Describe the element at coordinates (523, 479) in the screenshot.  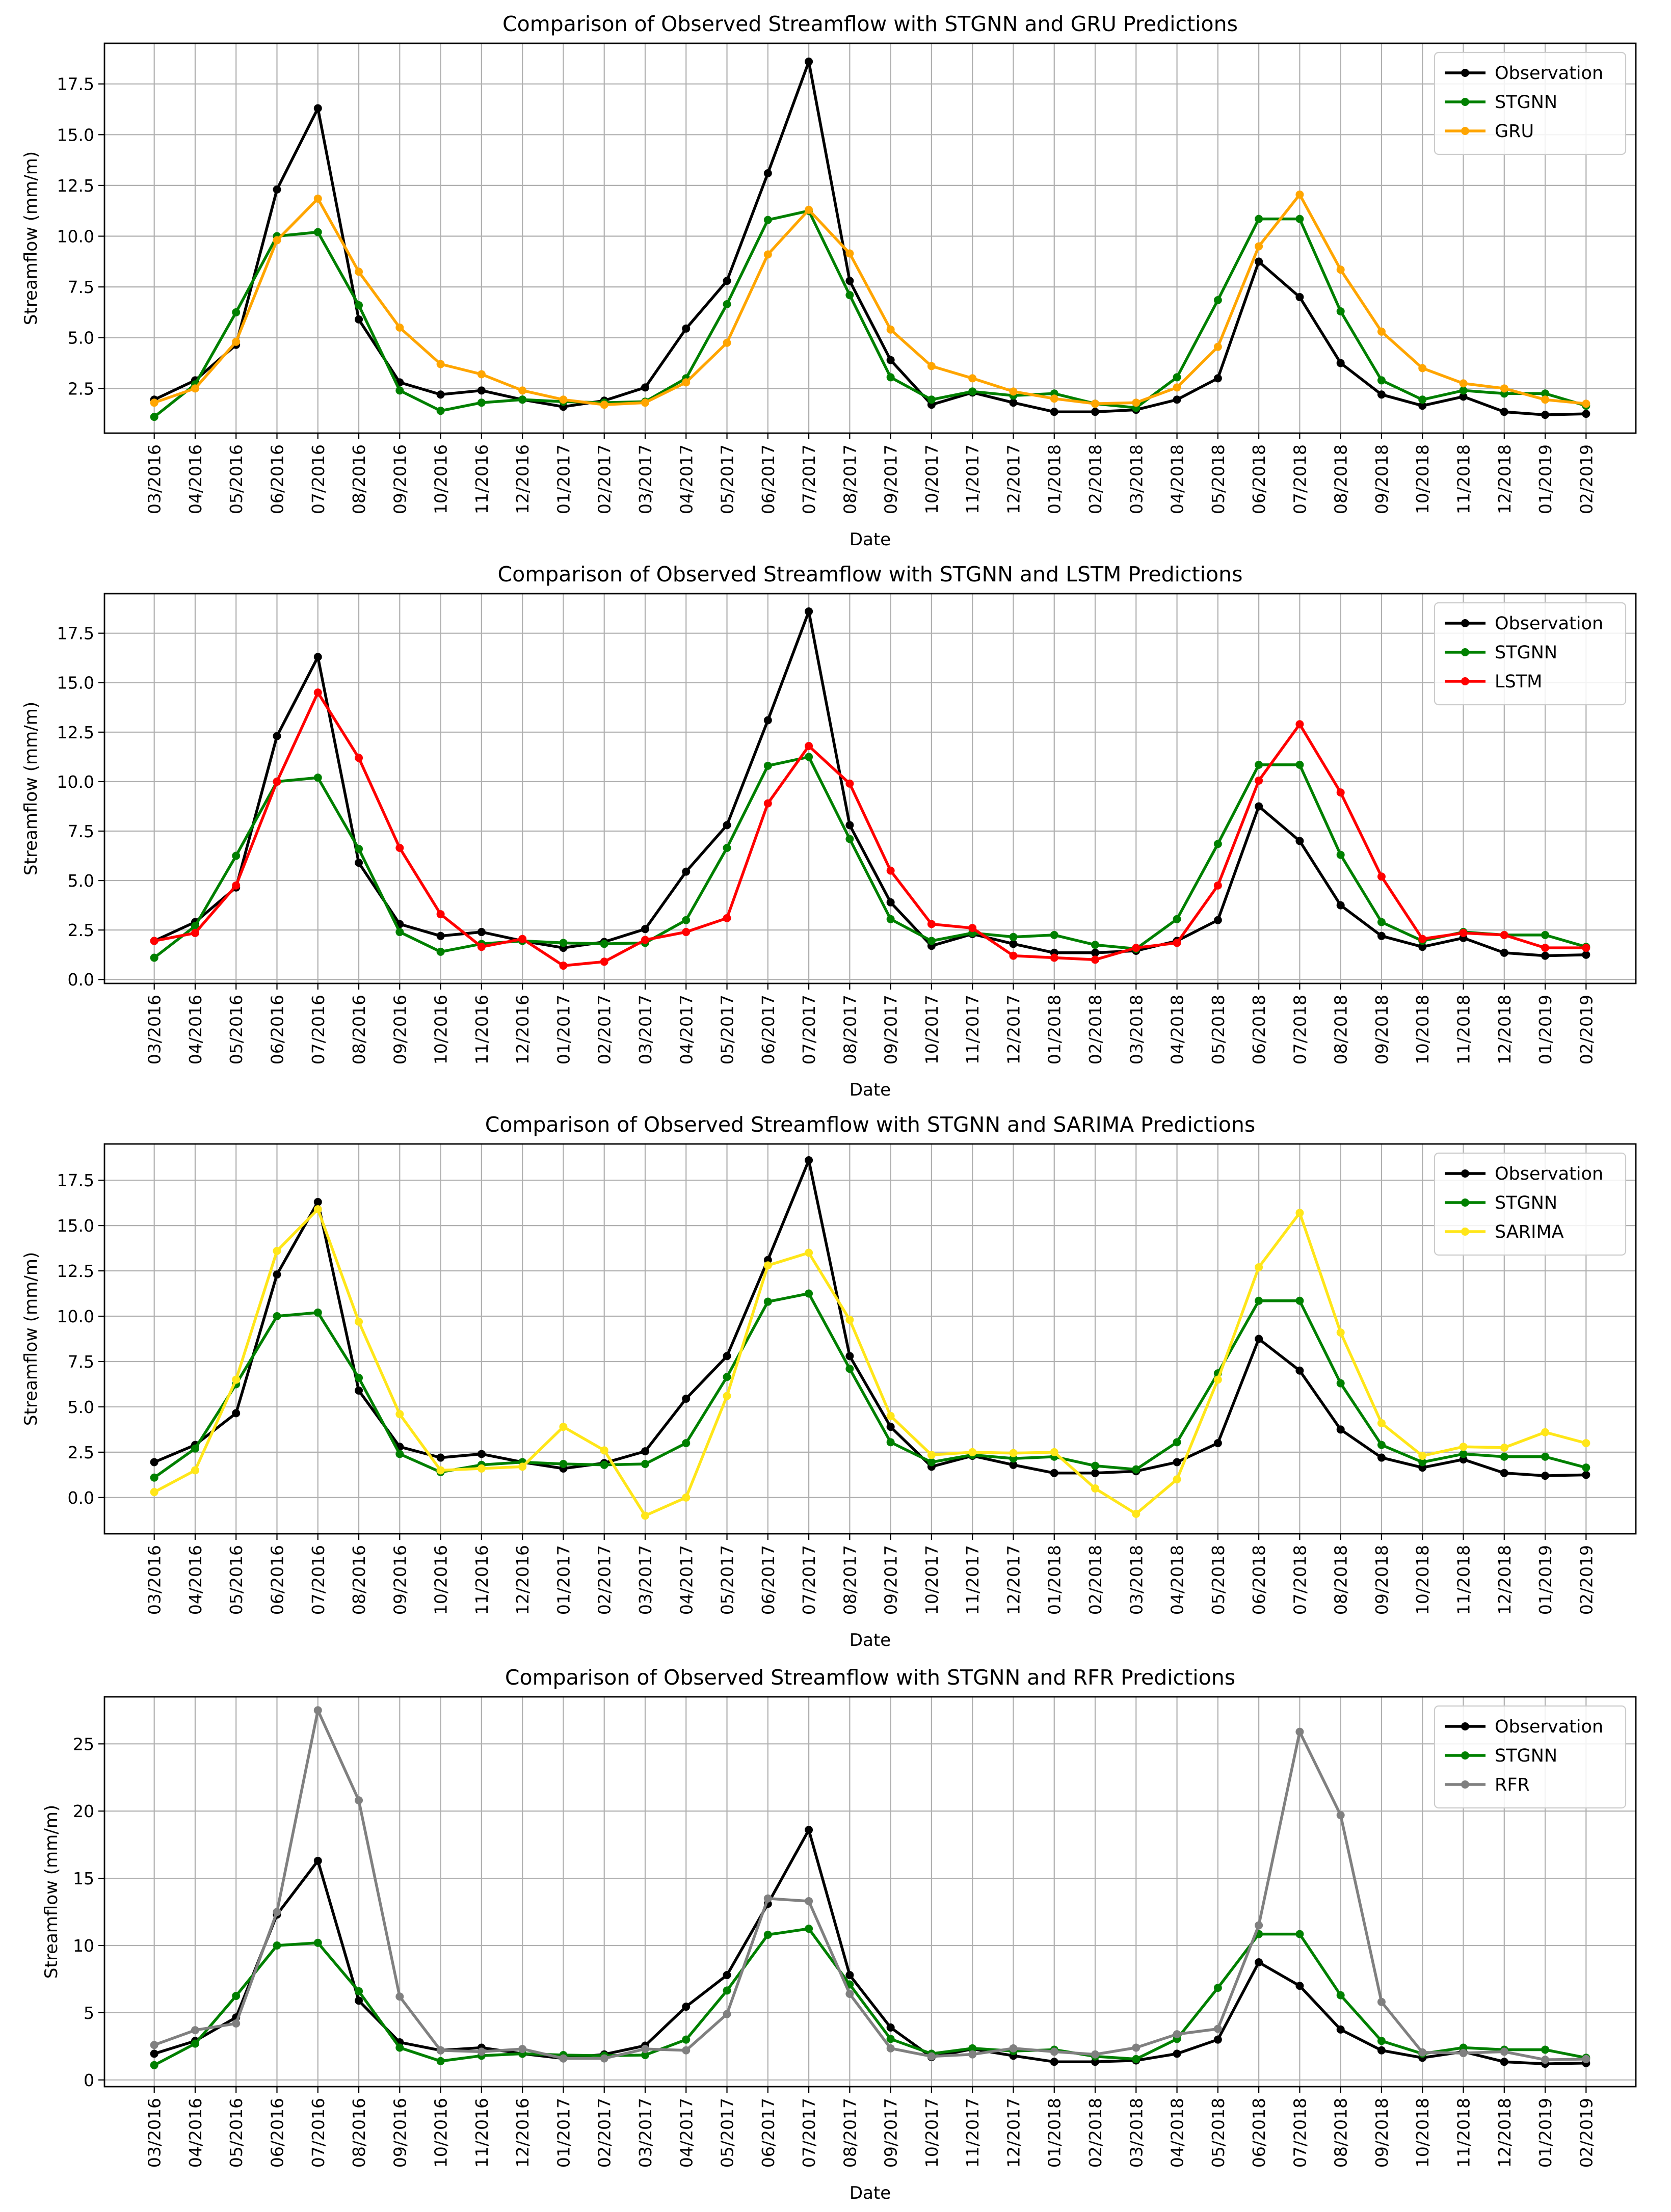
I see `x-tick-label: 12/2016` at that location.